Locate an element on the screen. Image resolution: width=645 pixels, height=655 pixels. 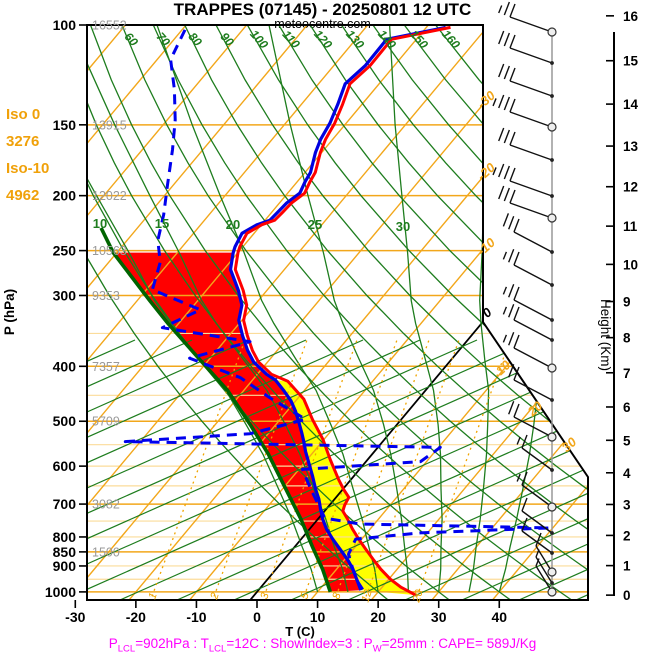
temp-tick-label: -30 is located at coordinates (75, 617).